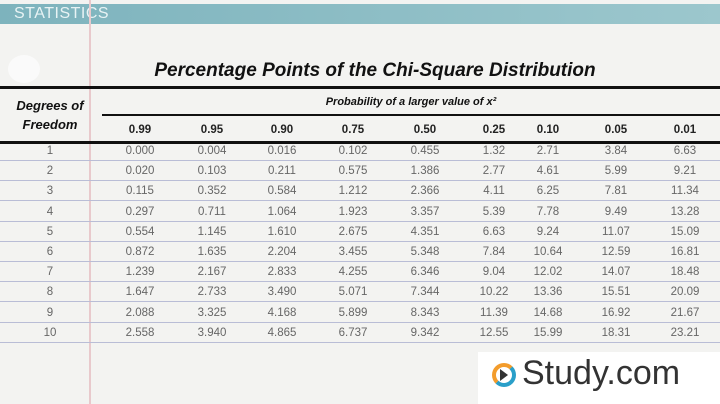  Describe the element at coordinates (140, 191) in the screenshot. I see `table-cell: 0.115` at that location.